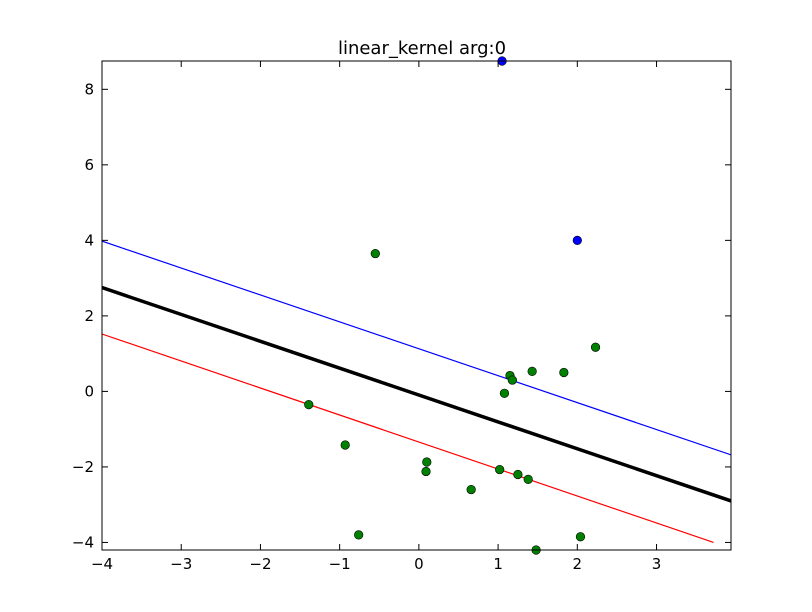  What do you see at coordinates (89, 316) in the screenshot?
I see `y-tick-label: 2` at bounding box center [89, 316].